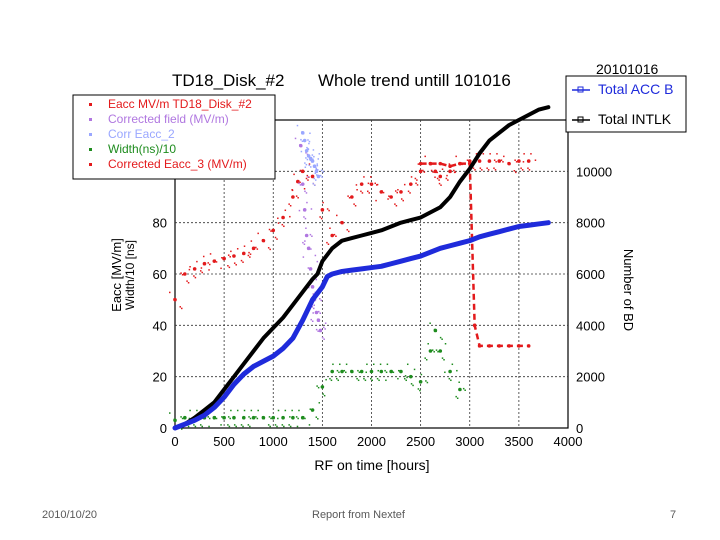 This screenshot has width=720, height=540. Describe the element at coordinates (590, 325) in the screenshot. I see `y2-tick-label: 4000` at that location.